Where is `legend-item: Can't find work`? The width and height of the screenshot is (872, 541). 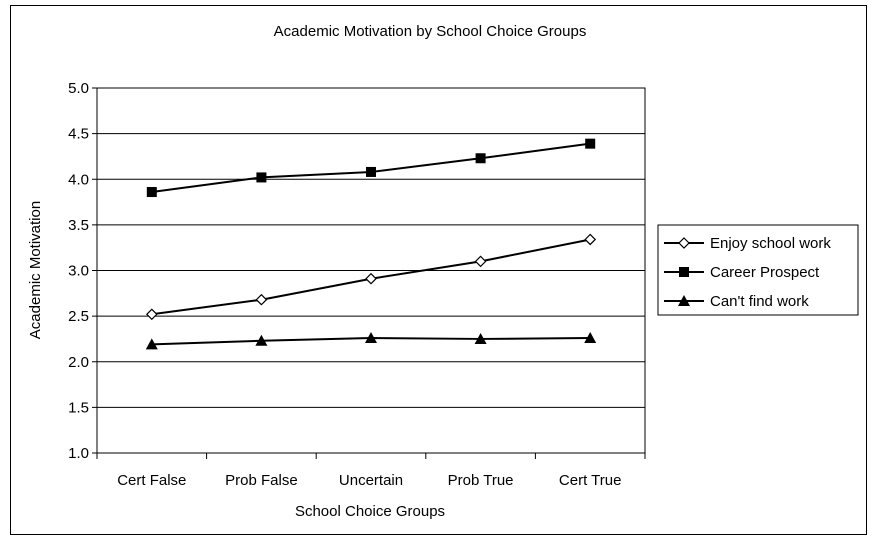 legend-item: Can't find work is located at coordinates (736, 301).